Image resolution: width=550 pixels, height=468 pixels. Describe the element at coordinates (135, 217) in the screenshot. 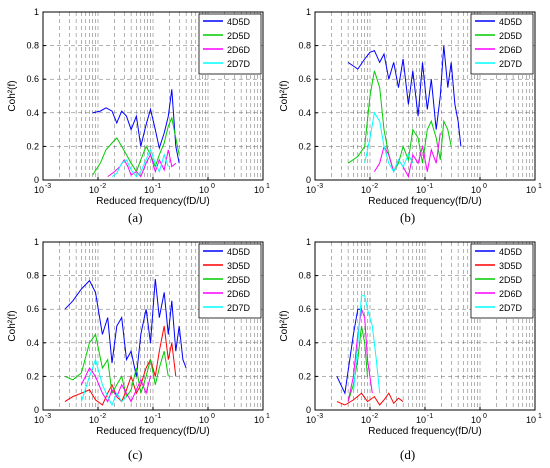

I see `caption-a: (a)` at that location.